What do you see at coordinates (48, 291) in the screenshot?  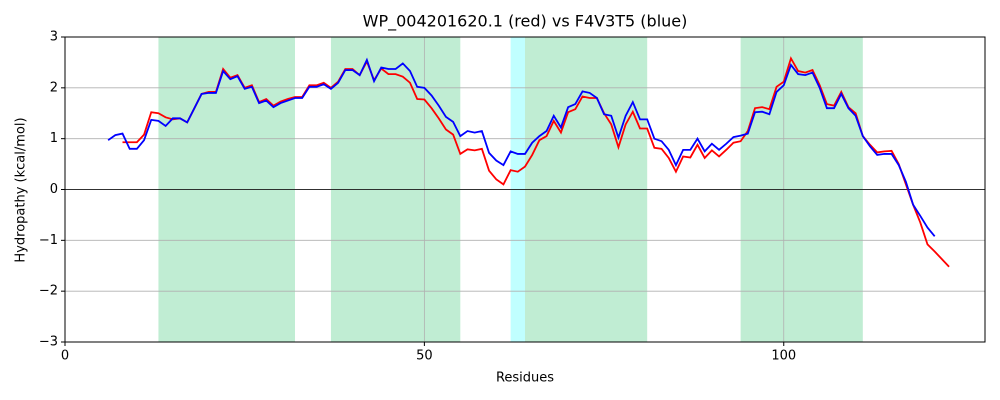 I see `y-tick-label: −2` at bounding box center [48, 291].